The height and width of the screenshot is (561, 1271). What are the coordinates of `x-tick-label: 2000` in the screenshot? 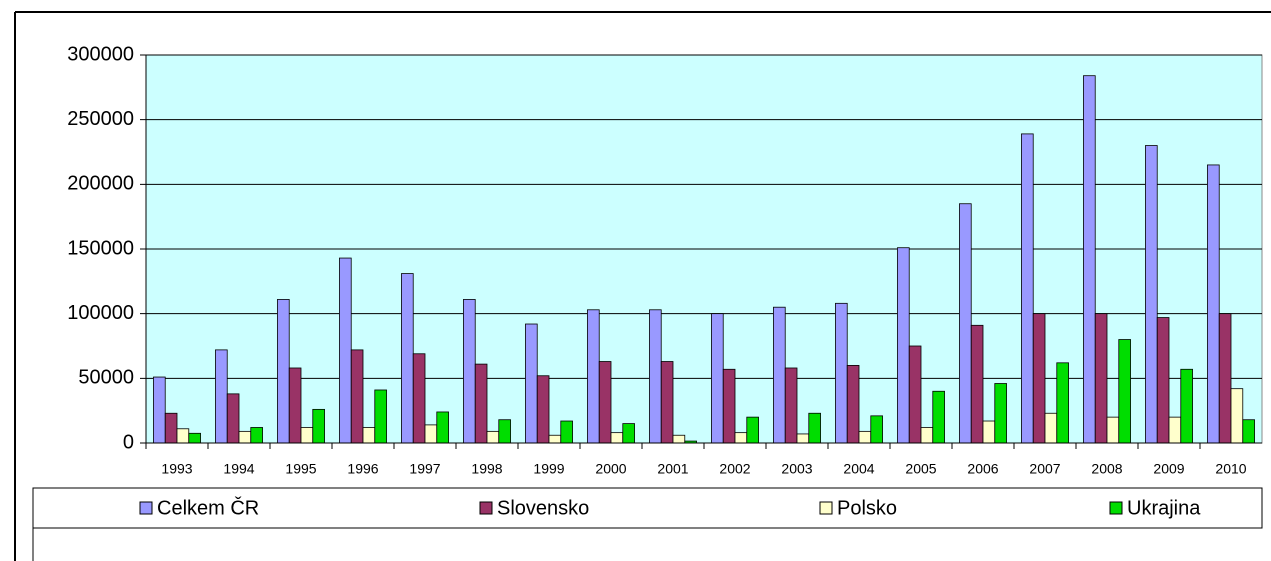 It's located at (610, 469).